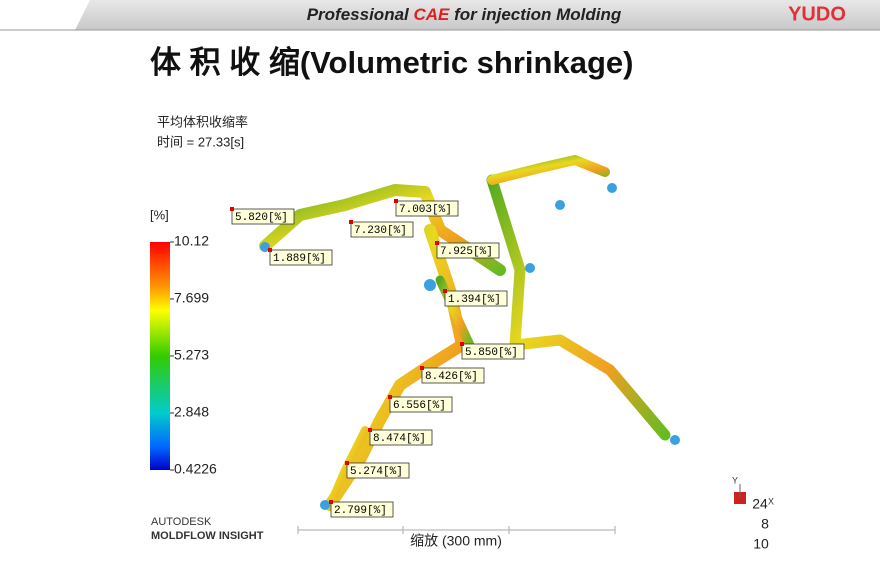 The height and width of the screenshot is (562, 880). I want to click on header-title: Professional CAE for injection Molding, so click(464, 14).